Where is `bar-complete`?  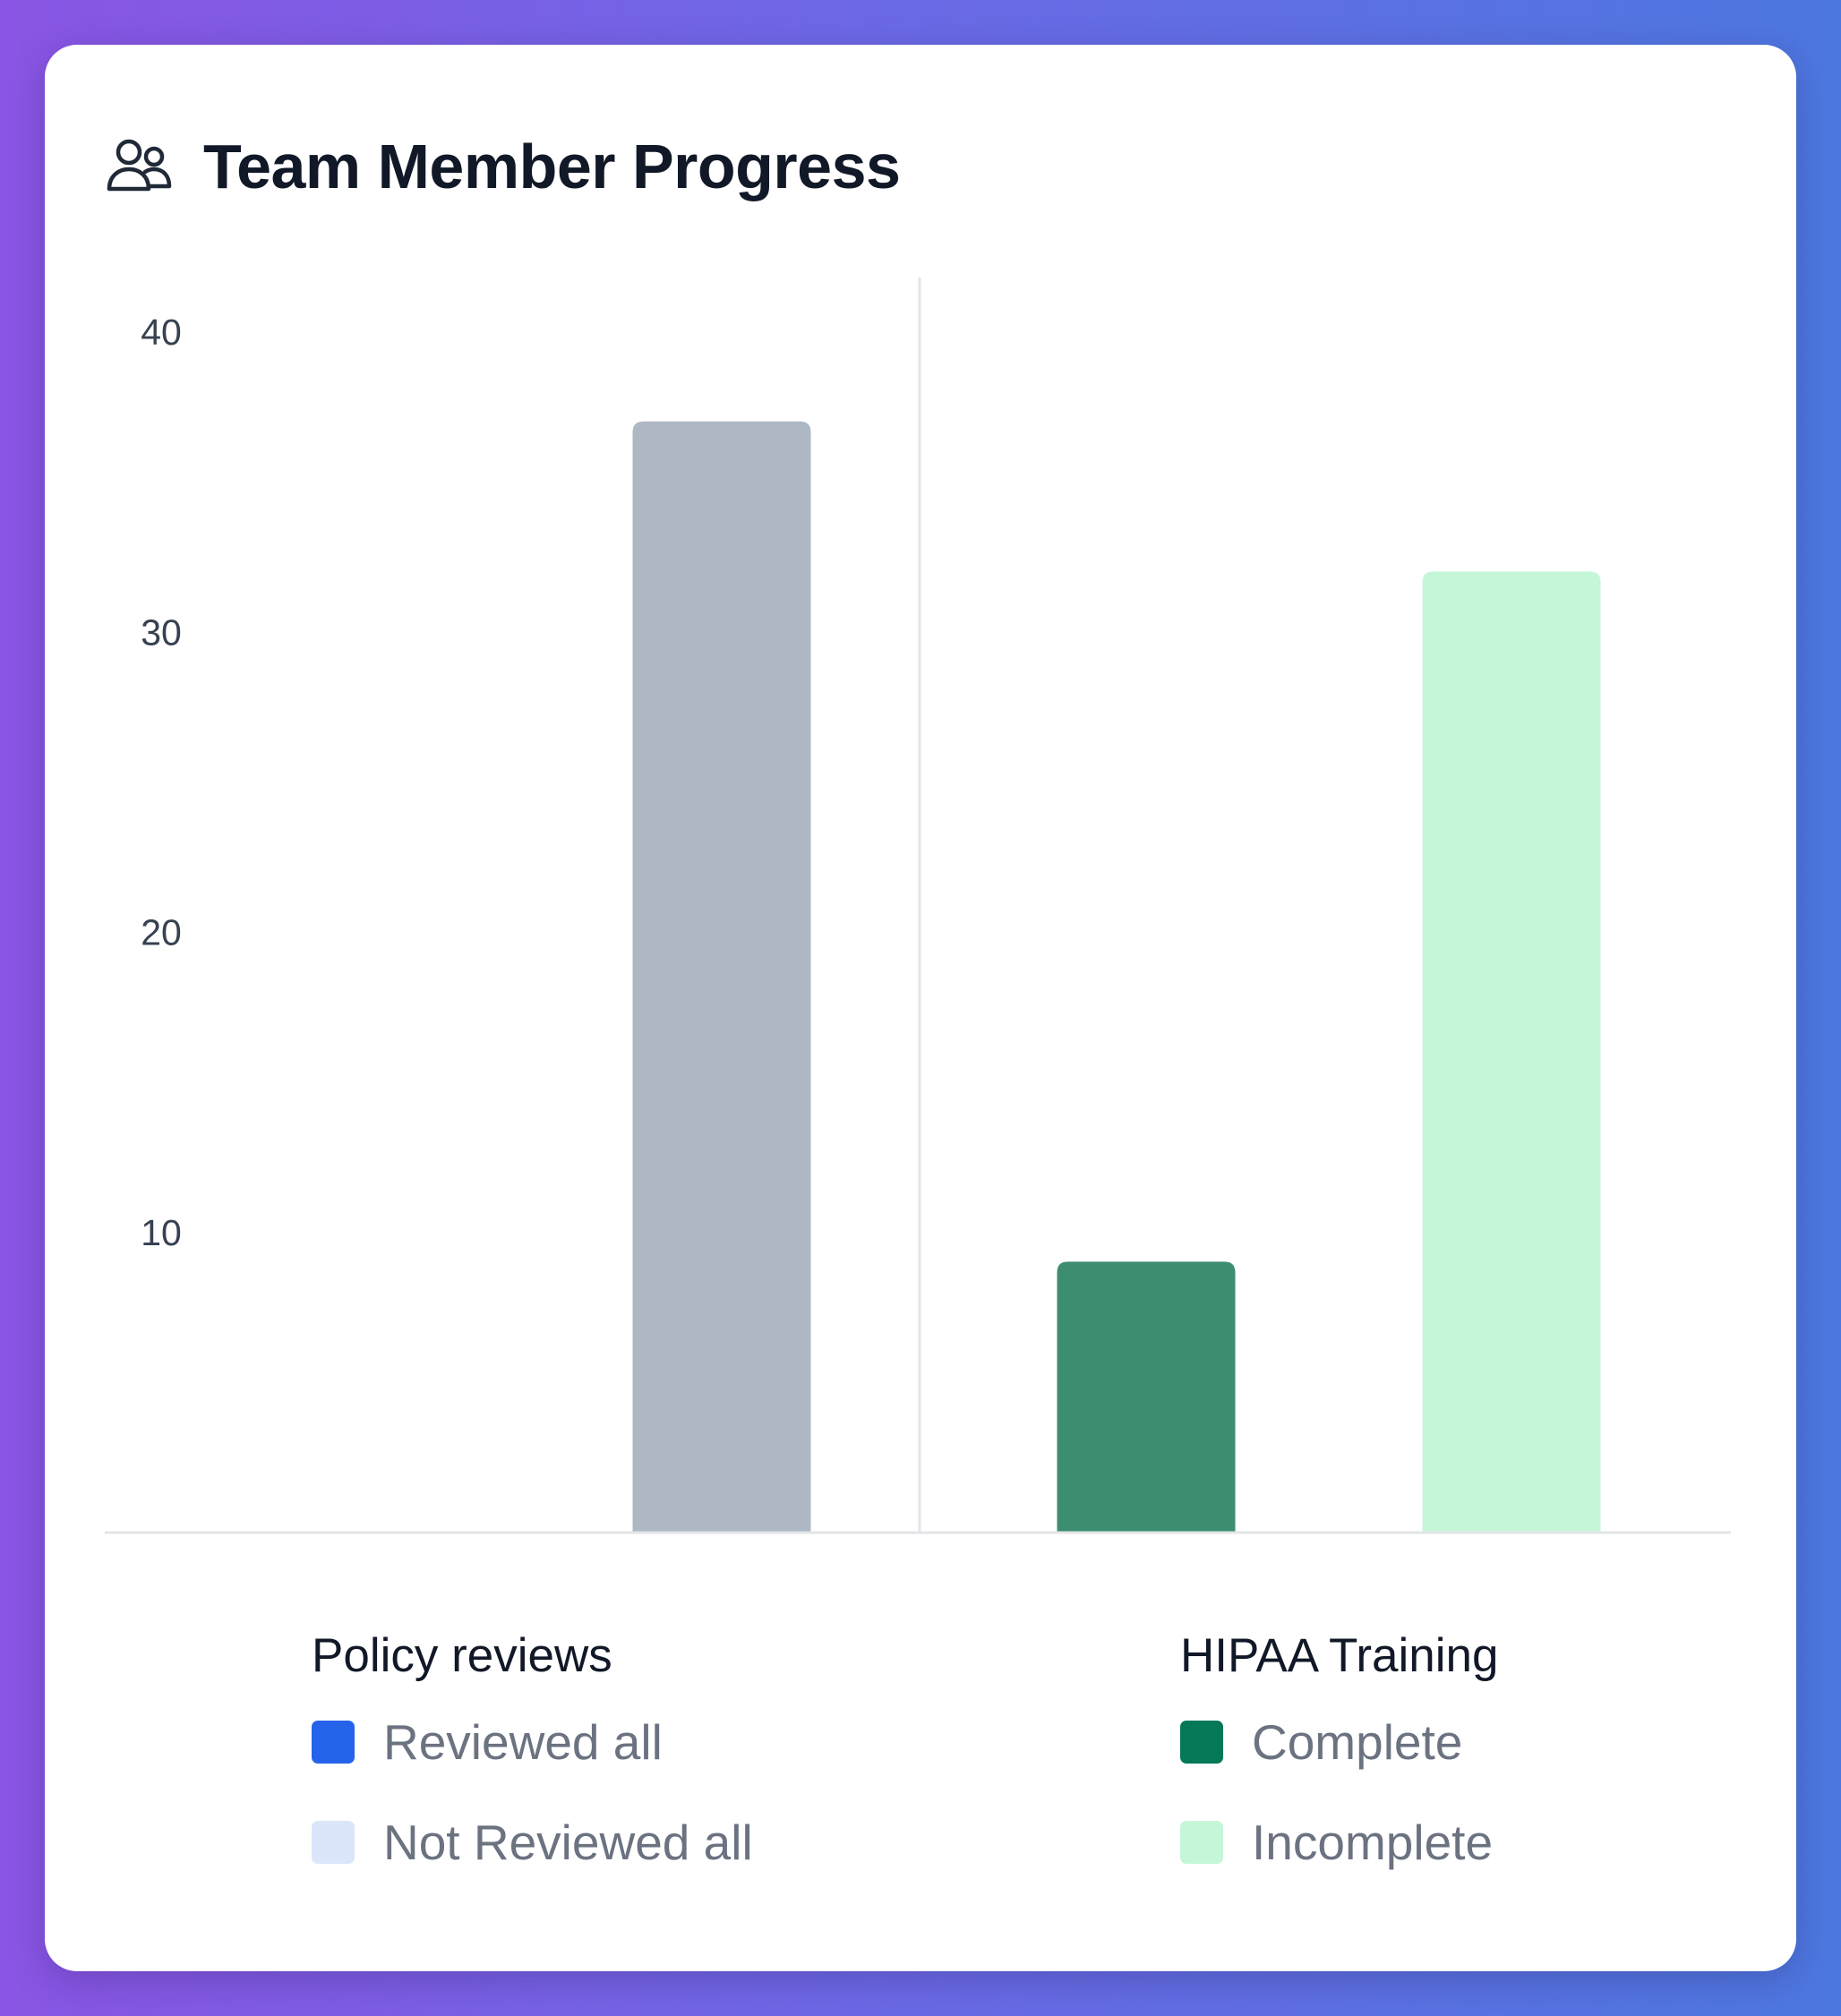
bar-complete is located at coordinates (1147, 1396).